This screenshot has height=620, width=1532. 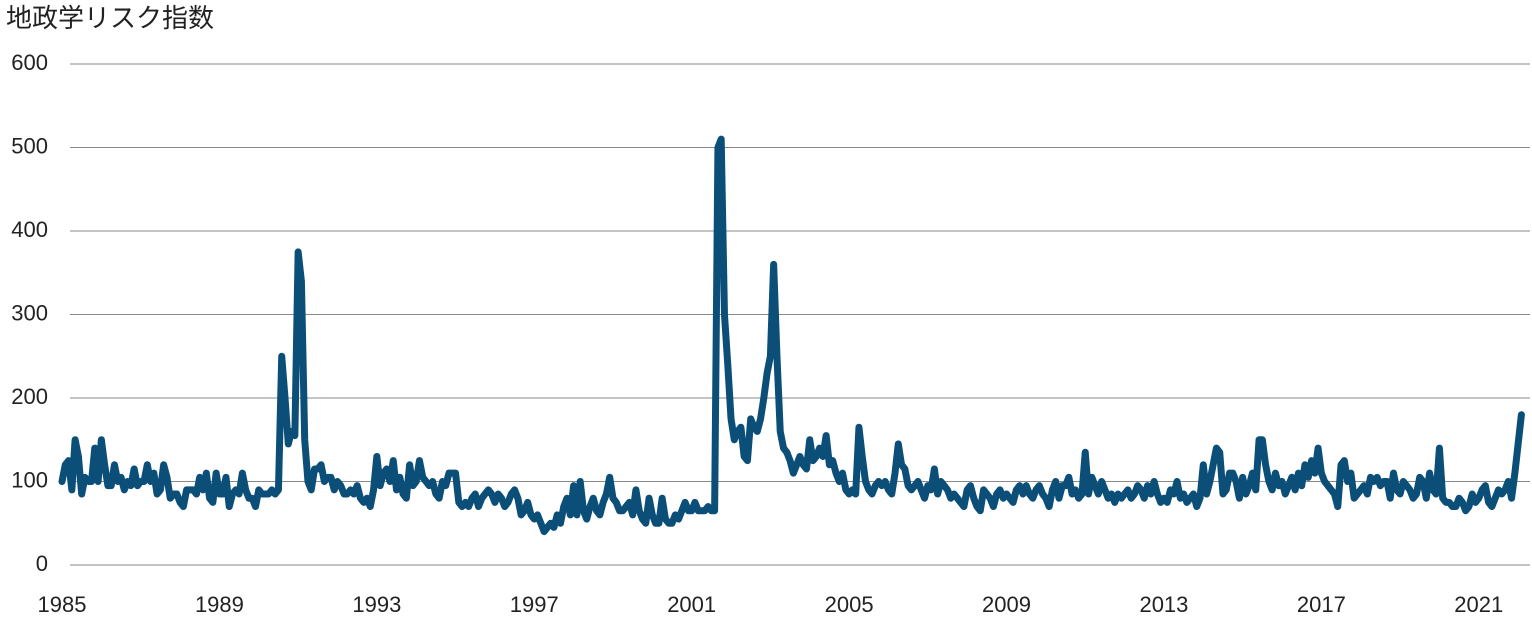 What do you see at coordinates (29, 229) in the screenshot?
I see `y-tick-label: 400` at bounding box center [29, 229].